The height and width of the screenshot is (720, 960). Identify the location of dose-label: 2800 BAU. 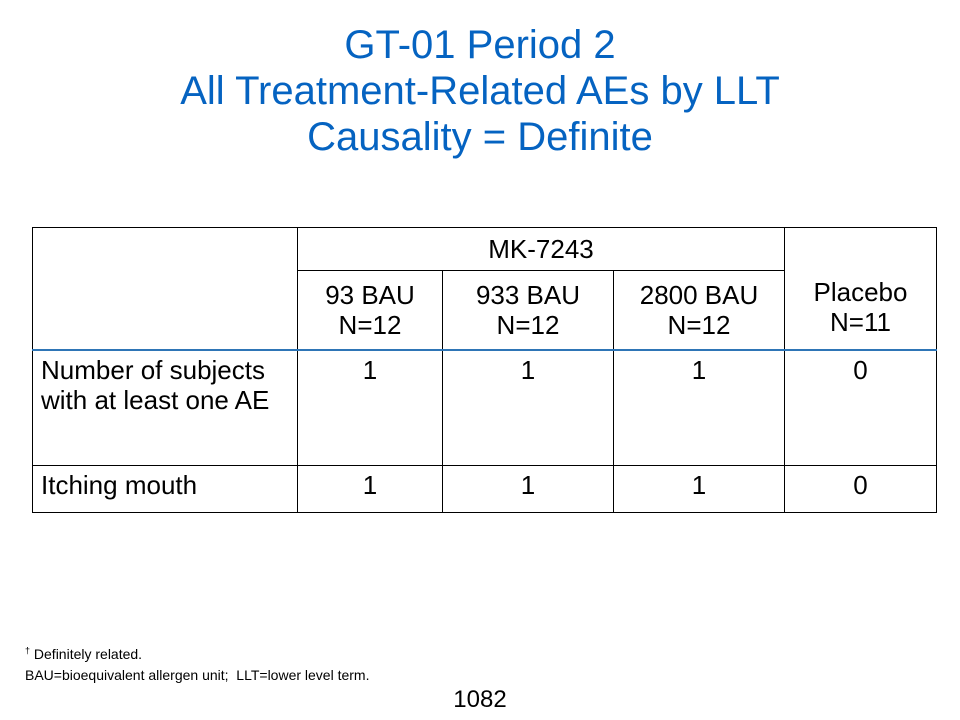
(699, 295).